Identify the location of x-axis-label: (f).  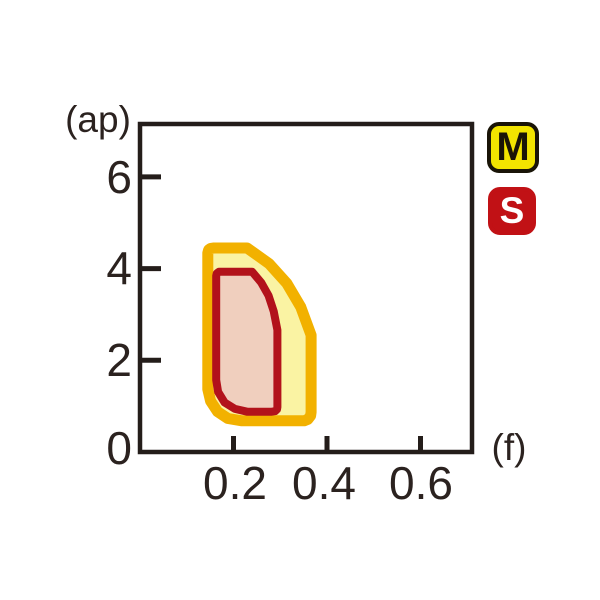
(509, 447).